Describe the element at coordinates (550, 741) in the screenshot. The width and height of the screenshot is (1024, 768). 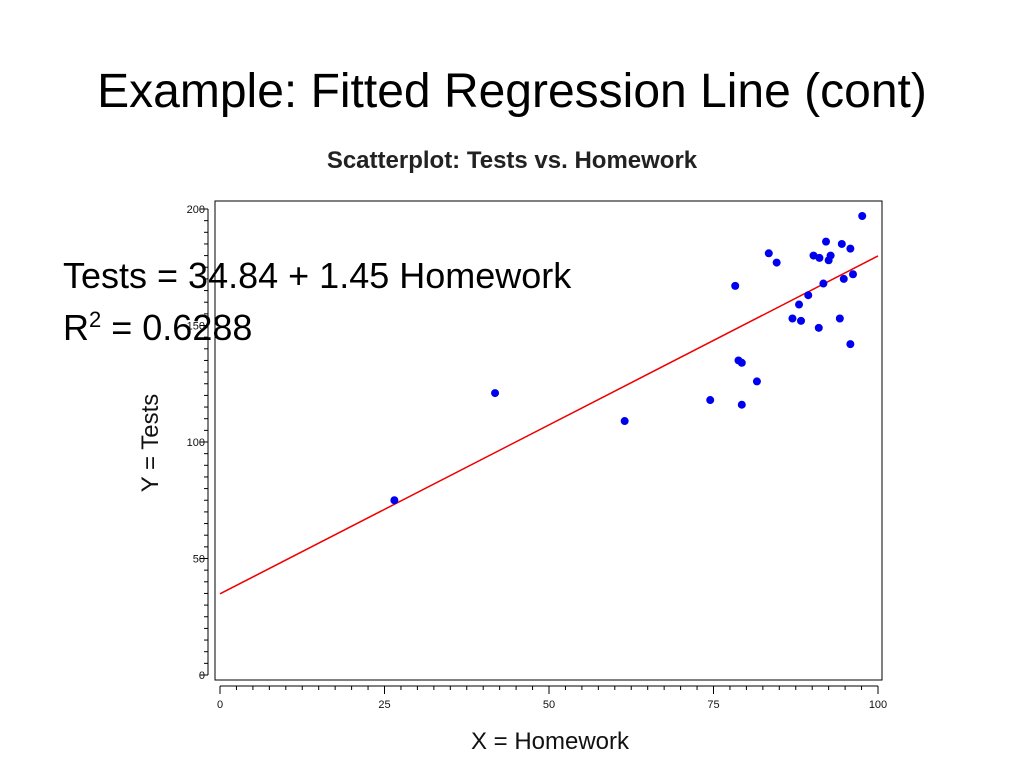
I see `x-axis-title: X = Homework` at that location.